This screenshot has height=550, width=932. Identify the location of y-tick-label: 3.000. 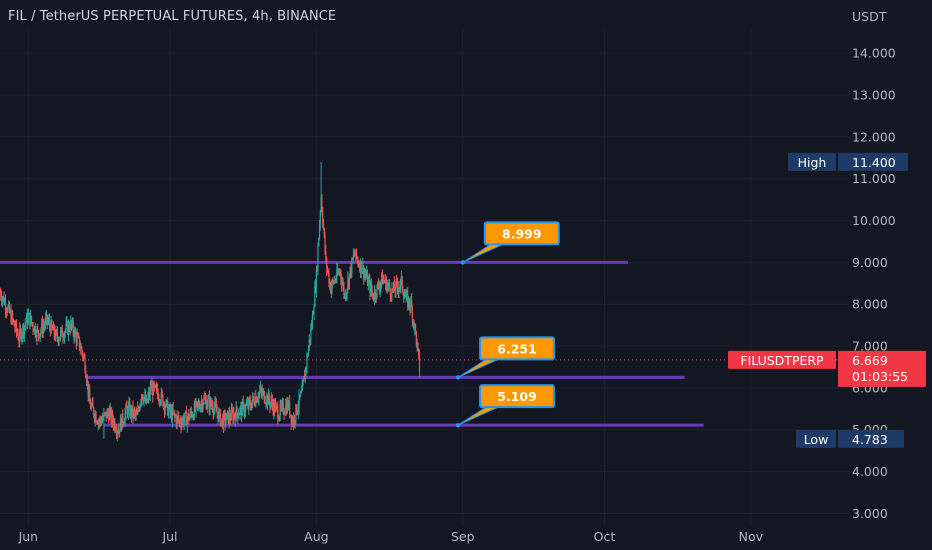
(870, 513).